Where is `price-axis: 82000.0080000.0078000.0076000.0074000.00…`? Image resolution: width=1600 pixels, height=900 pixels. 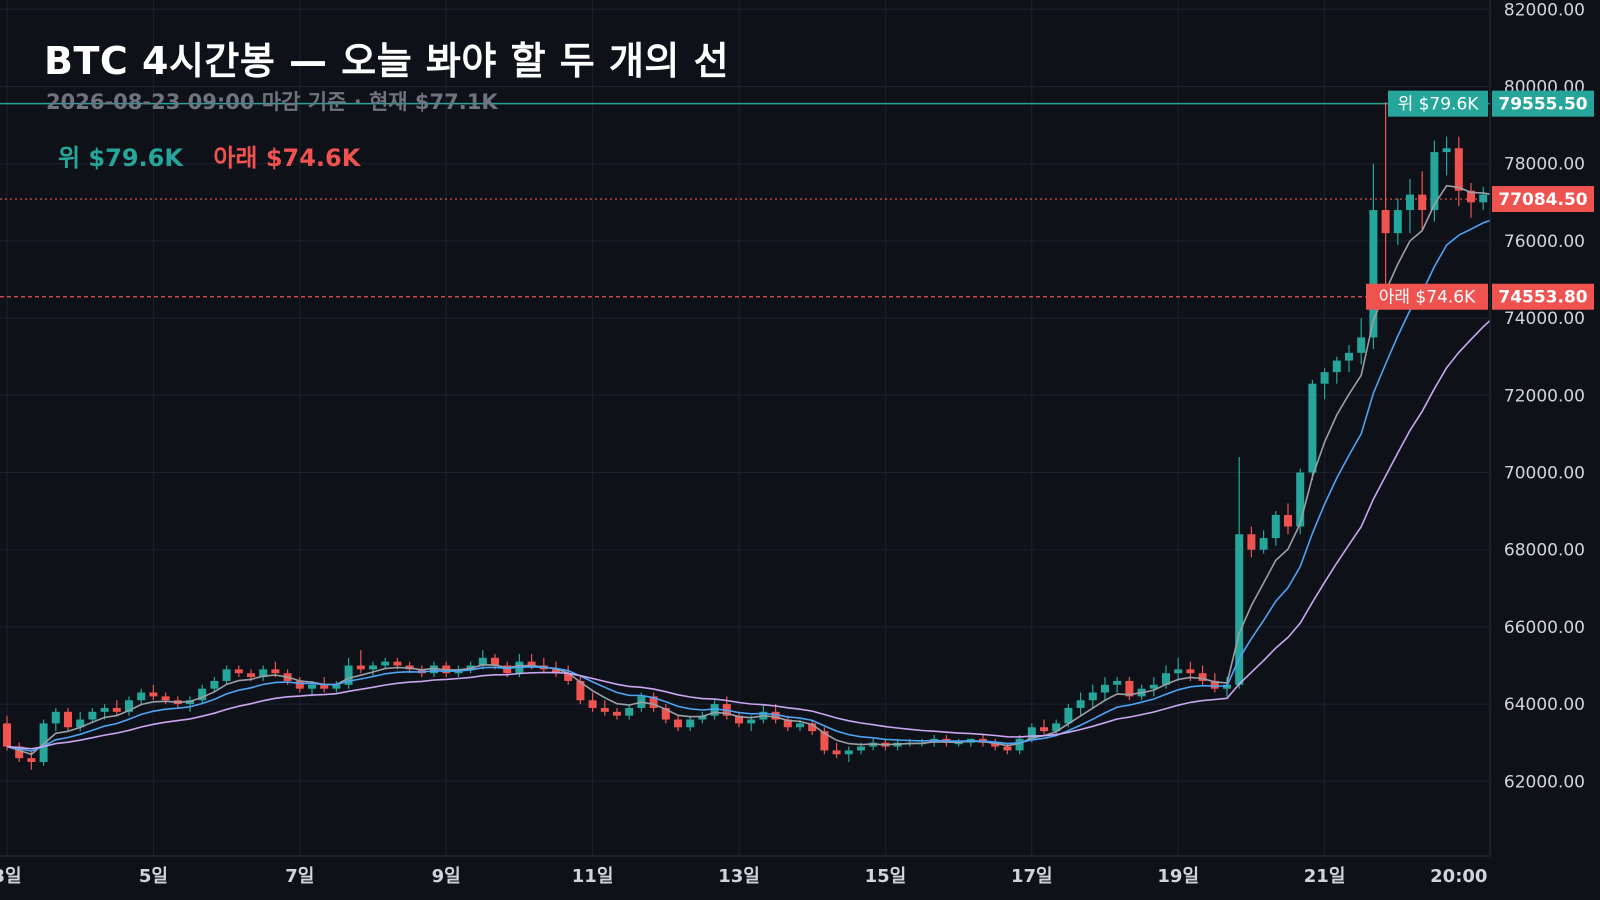 price-axis: 82000.0080000.0078000.0076000.0074000.00… is located at coordinates (1544, 396).